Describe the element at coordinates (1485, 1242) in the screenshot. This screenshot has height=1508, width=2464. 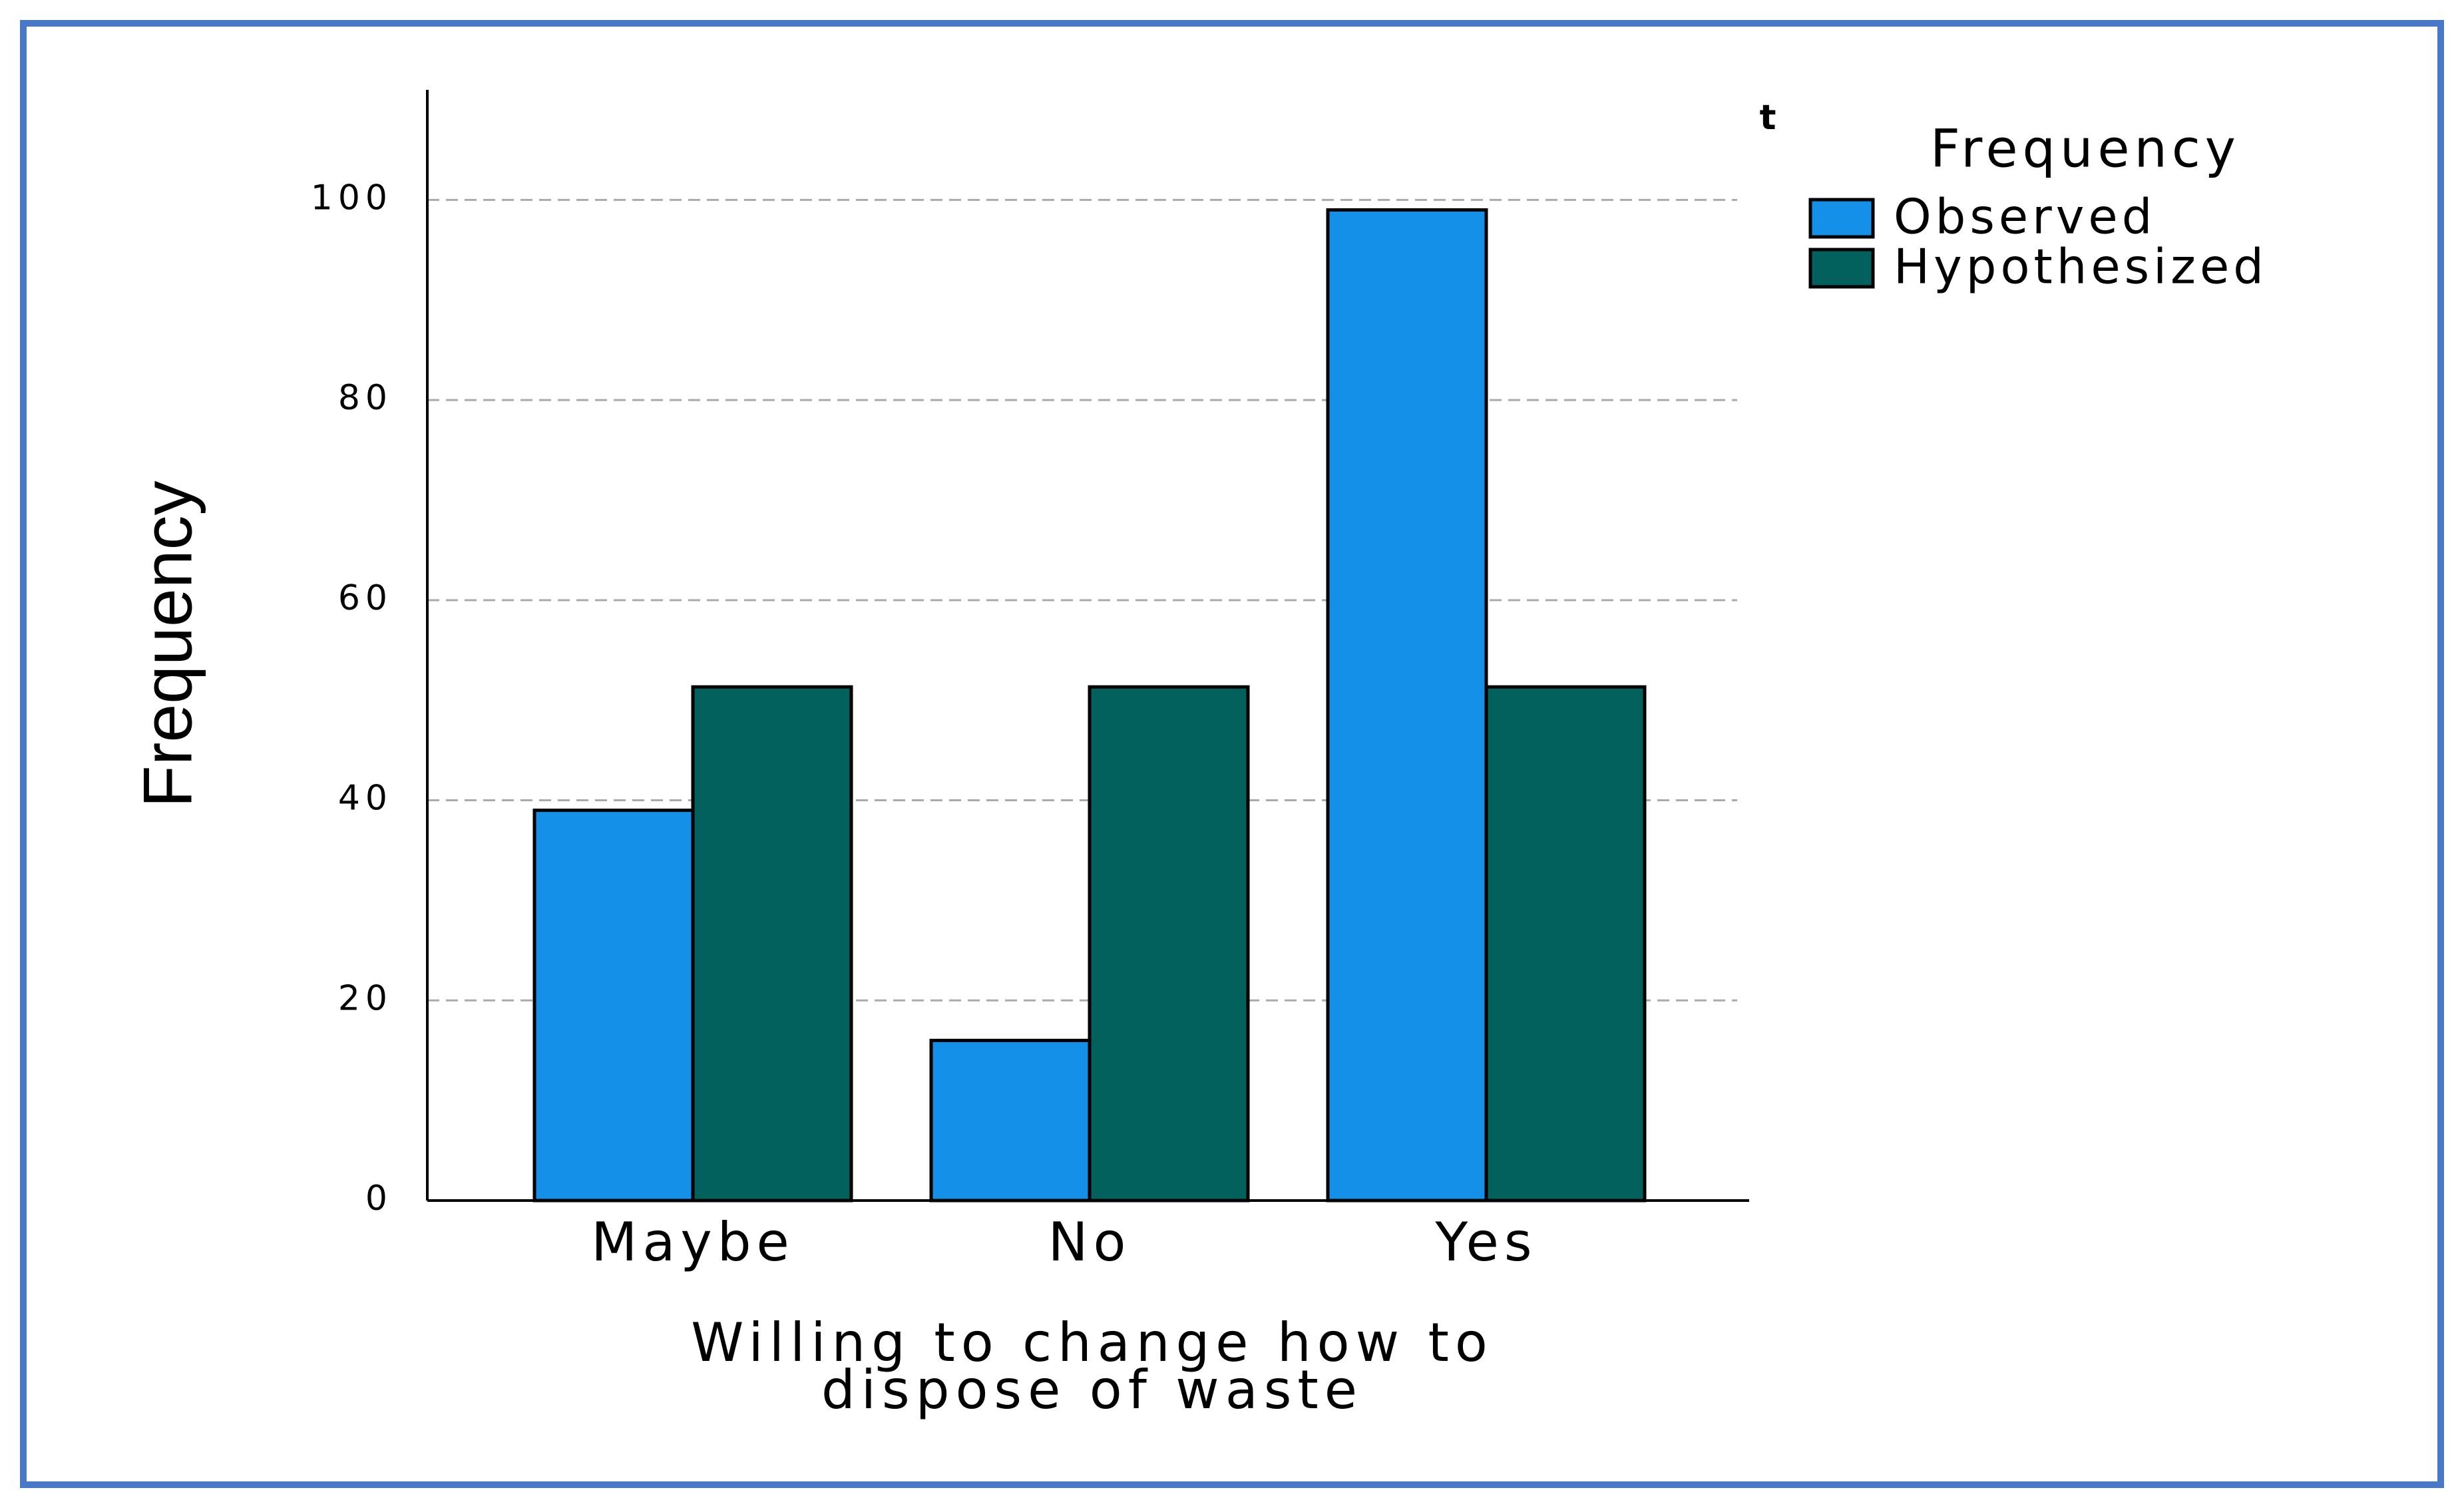
I see `x-tick-label: Yes` at that location.